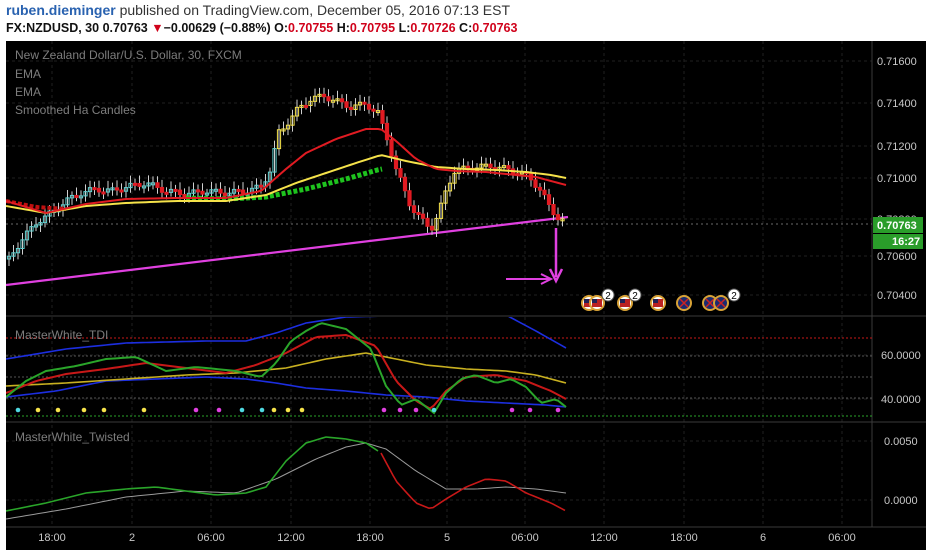 The width and height of the screenshot is (932, 555). I want to click on time-tick: 2, so click(132, 538).